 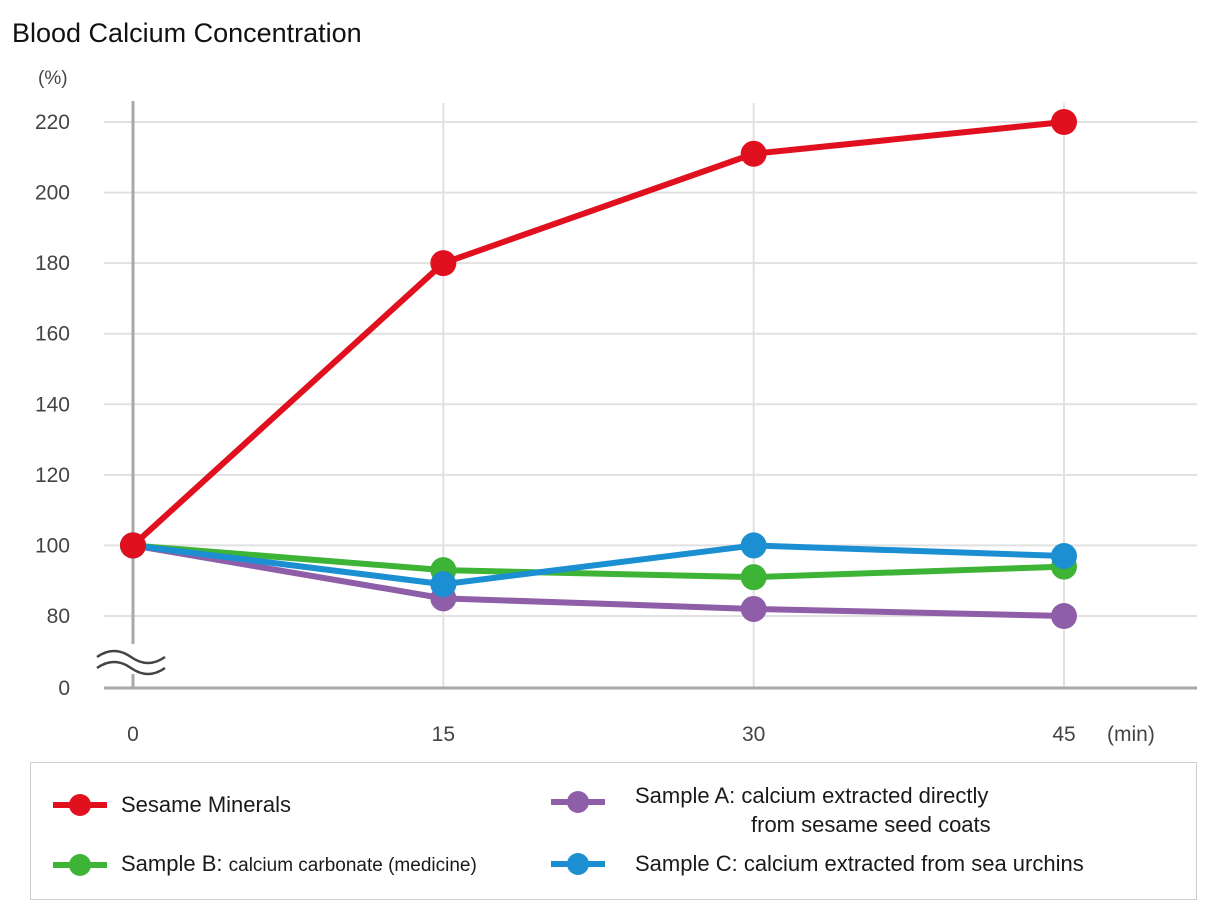 I want to click on y-tick-label: 220, so click(x=52, y=122).